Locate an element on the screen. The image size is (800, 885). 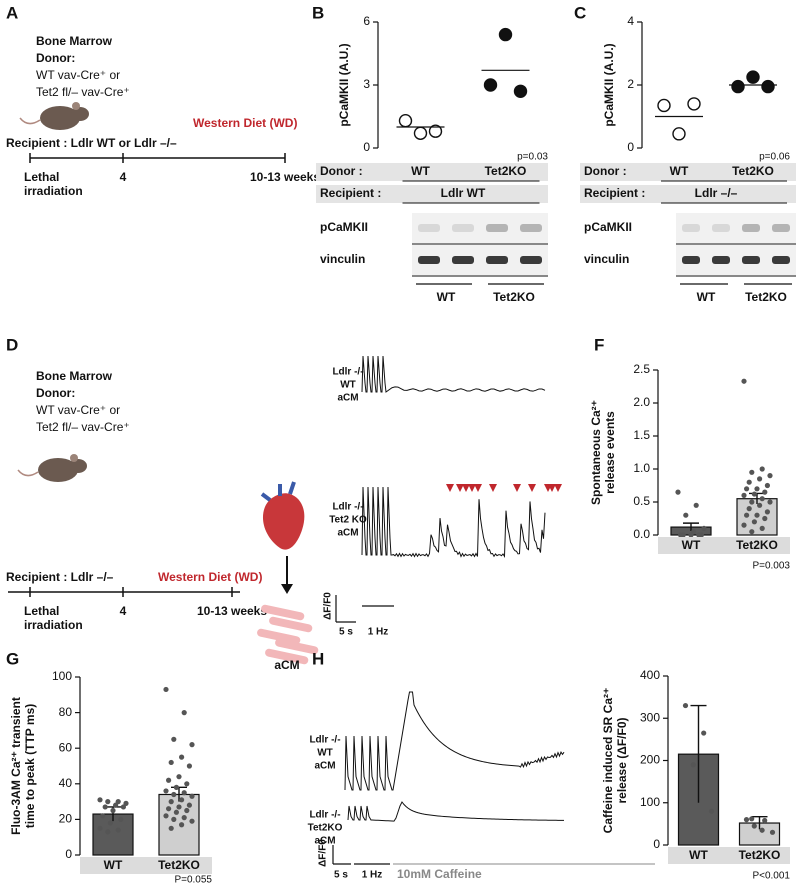
trace-label: WT is located at coordinates (348, 385).